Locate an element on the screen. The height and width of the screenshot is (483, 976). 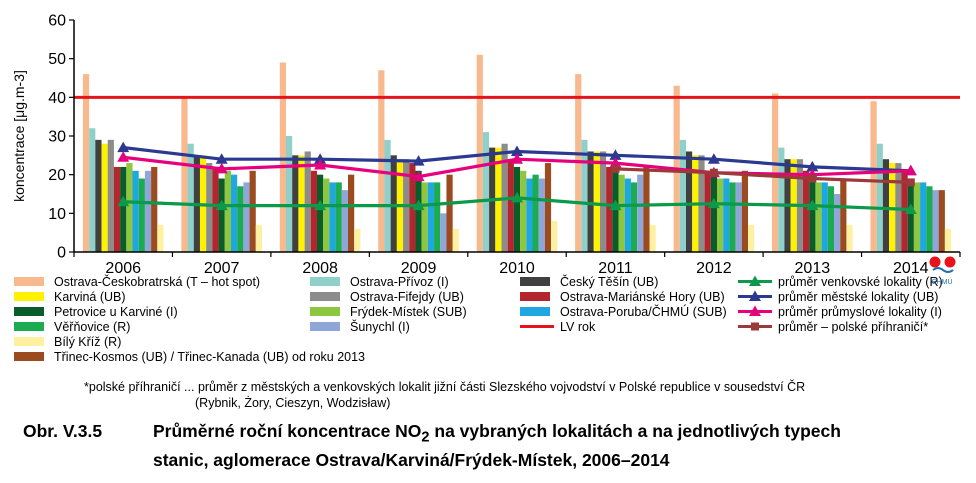
legend-label: Ostrava-Přívoz (I) is located at coordinates (399, 282).